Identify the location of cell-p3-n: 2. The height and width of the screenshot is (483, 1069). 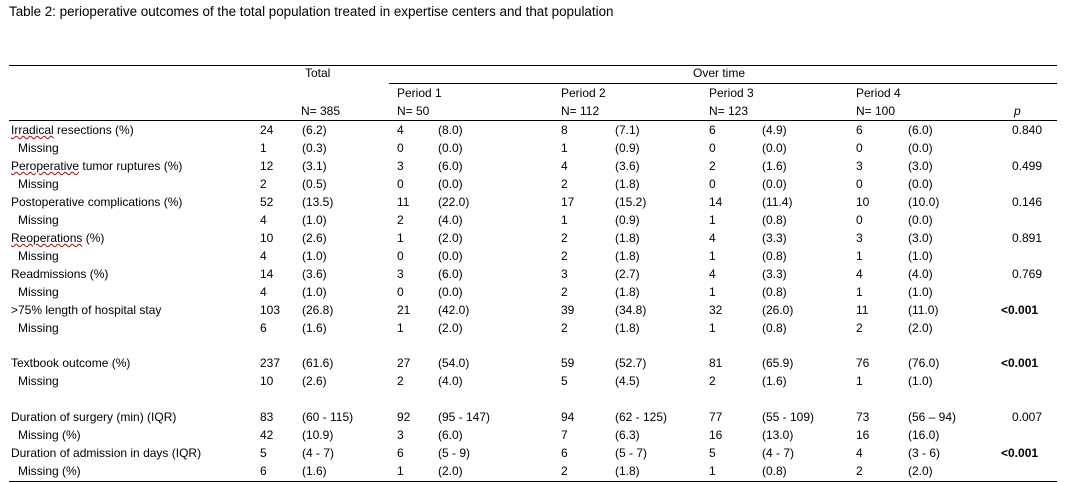
(712, 381).